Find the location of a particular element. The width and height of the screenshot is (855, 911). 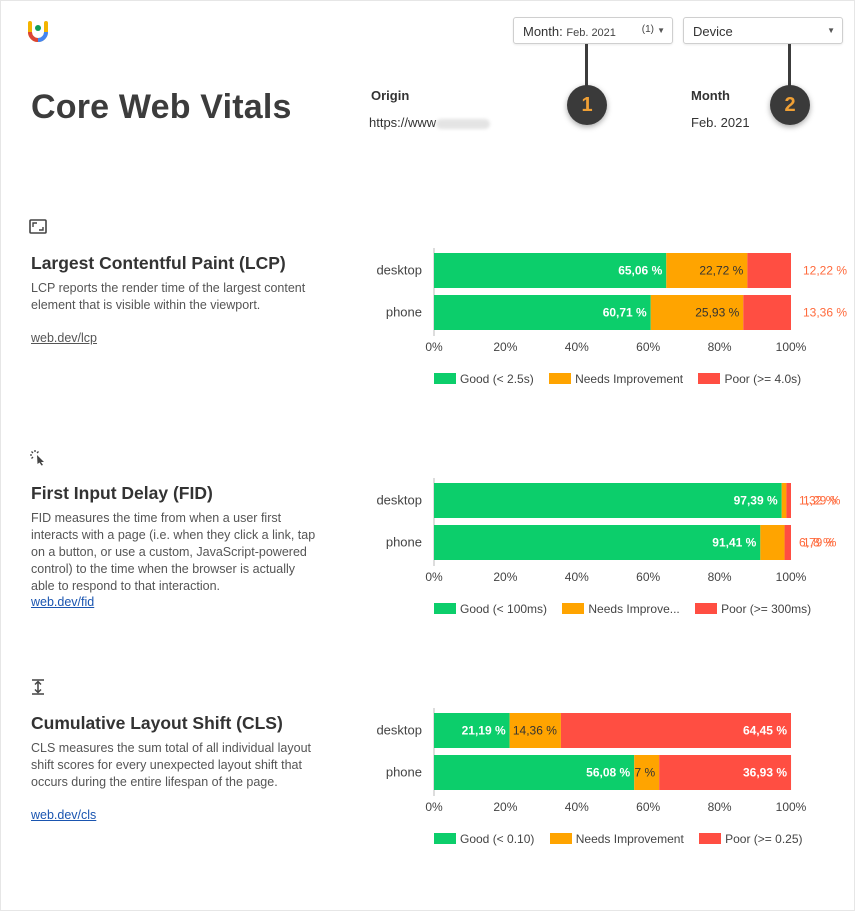

lcp-title: Largest Contentful Paint (LCP) is located at coordinates (158, 263).